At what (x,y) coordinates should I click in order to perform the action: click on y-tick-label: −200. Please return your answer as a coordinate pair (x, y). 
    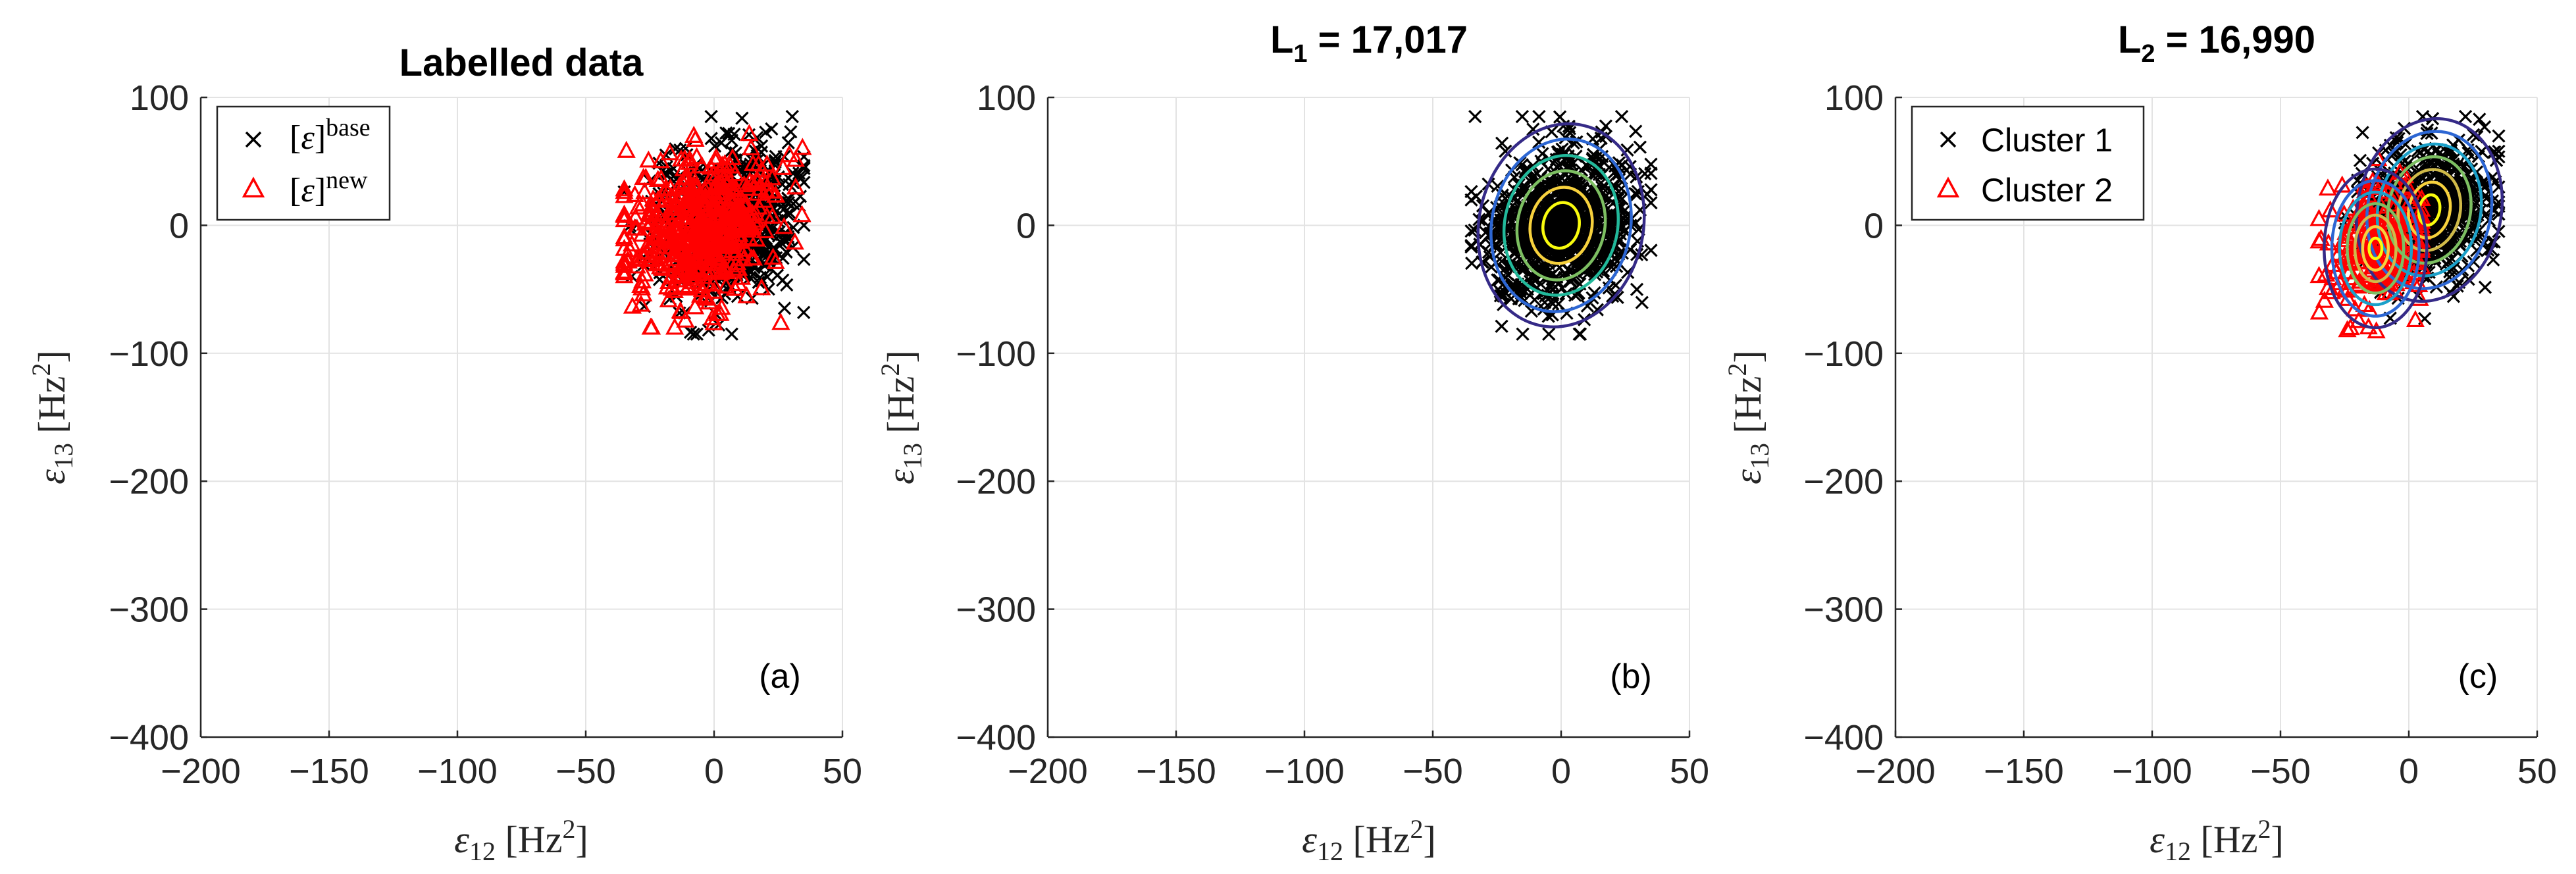
    Looking at the image, I should click on (996, 481).